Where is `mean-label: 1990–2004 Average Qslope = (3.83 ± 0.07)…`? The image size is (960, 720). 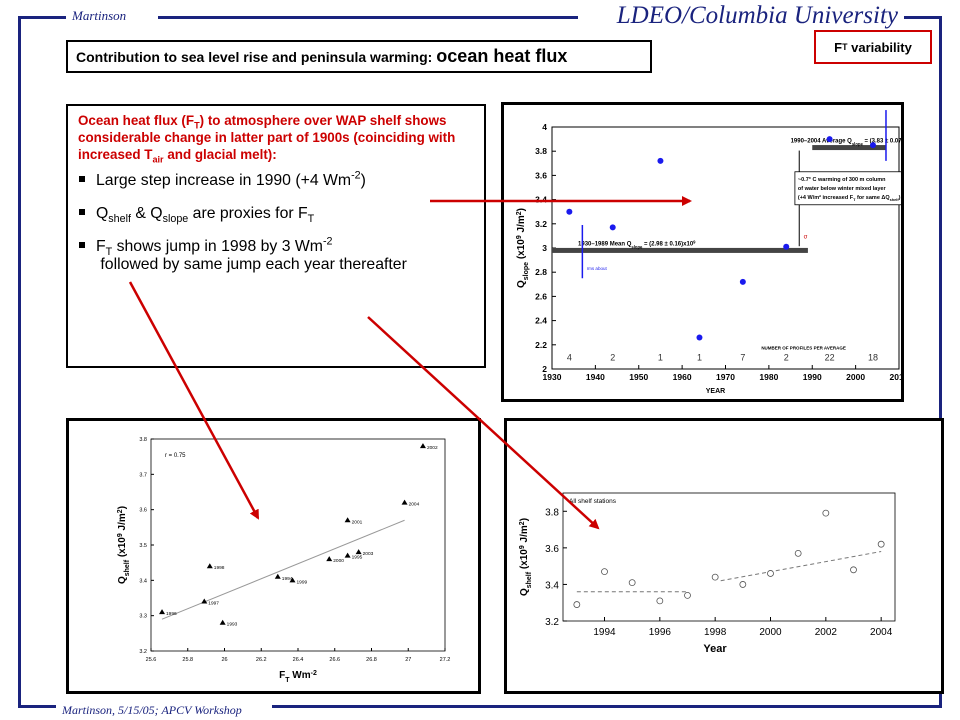
mean-label: 1990–2004 Average Qslope = (3.83 ± 0.07)… is located at coordinates (846, 141).